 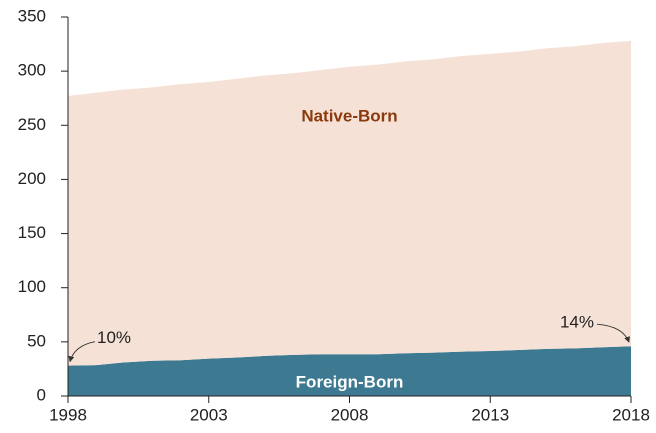 What do you see at coordinates (32, 15) in the screenshot?
I see `y-tick-label: 350` at bounding box center [32, 15].